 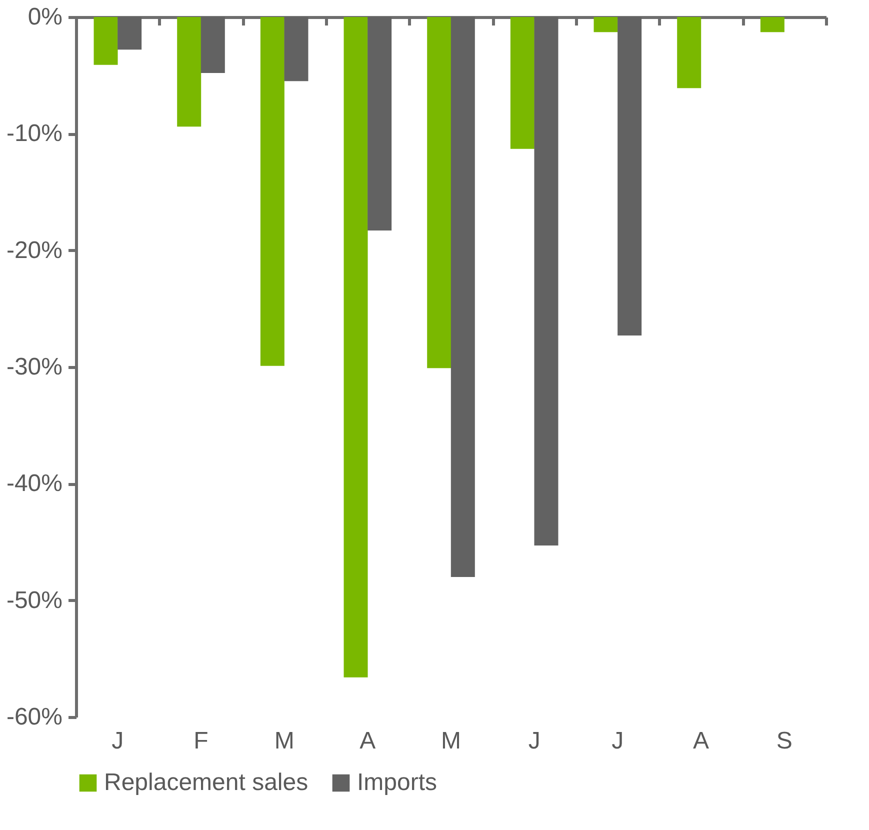 What do you see at coordinates (34, 250) in the screenshot?
I see `y-tick-label: -20%` at bounding box center [34, 250].